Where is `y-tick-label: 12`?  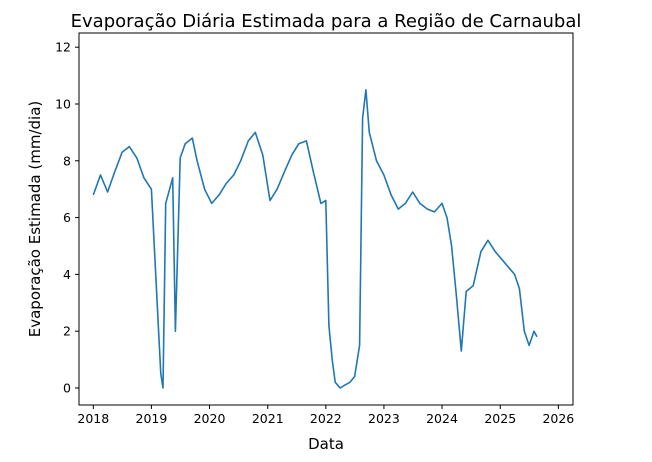 y-tick-label: 12 is located at coordinates (63, 47).